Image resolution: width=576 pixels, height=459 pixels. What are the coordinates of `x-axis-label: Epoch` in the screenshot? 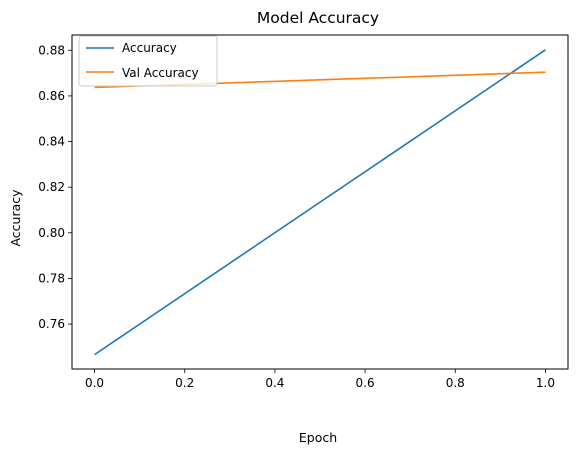 It's located at (318, 437).